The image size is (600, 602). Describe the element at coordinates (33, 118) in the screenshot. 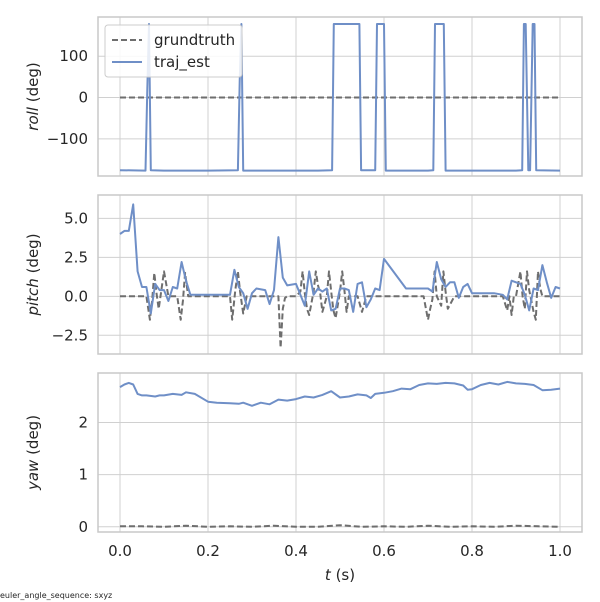

I see `y-axis-label-var: roll` at that location.